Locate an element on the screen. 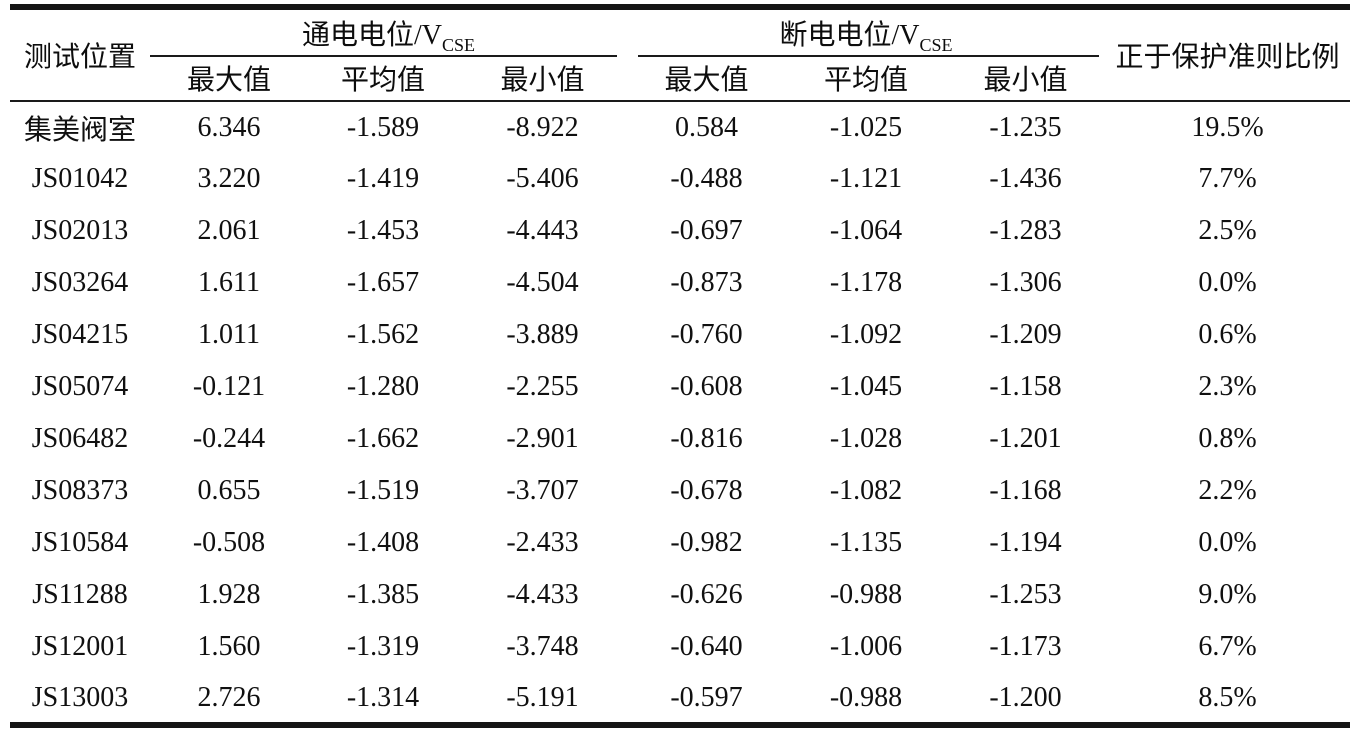  table-cell: 3.220 is located at coordinates (229, 178).